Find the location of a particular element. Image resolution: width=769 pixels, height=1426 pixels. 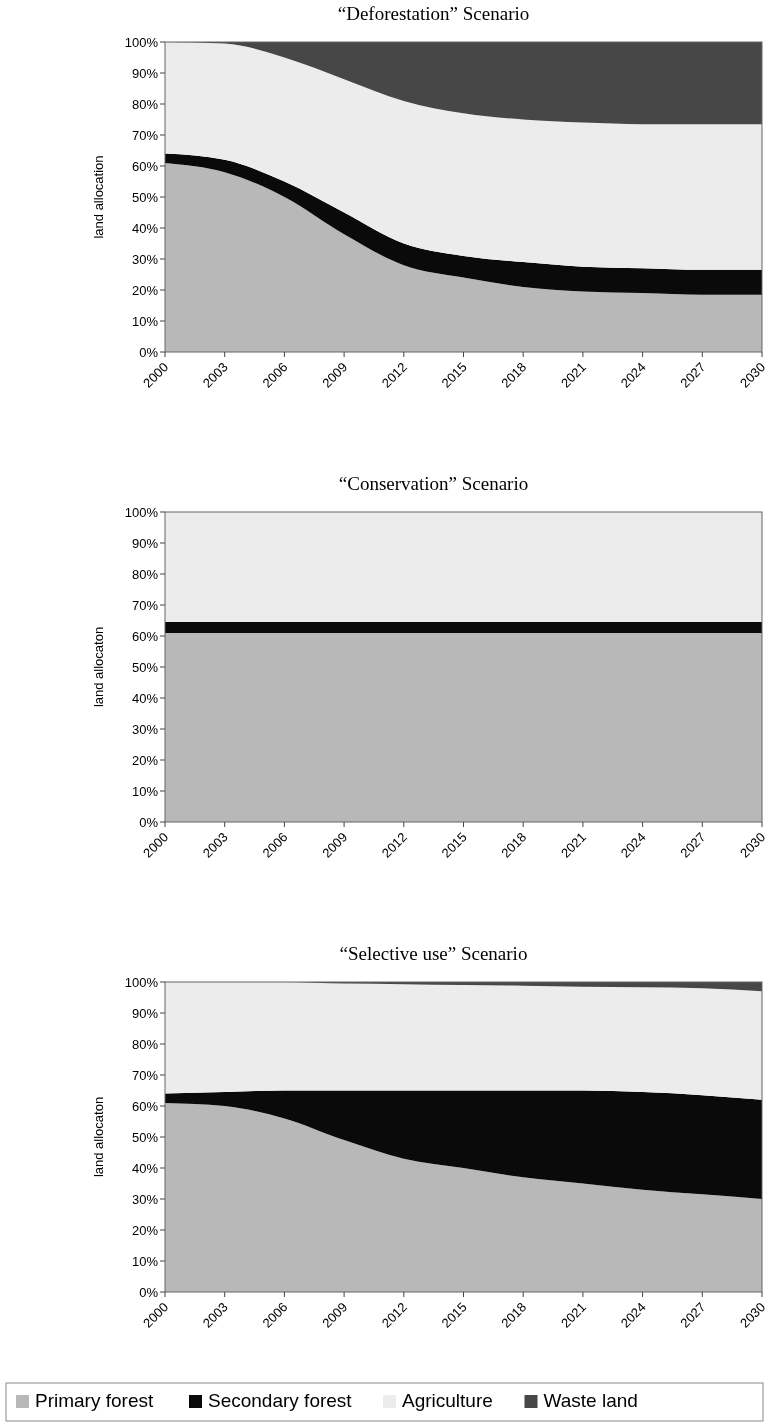

y-axis-title: land allocation is located at coordinates (98, 197).